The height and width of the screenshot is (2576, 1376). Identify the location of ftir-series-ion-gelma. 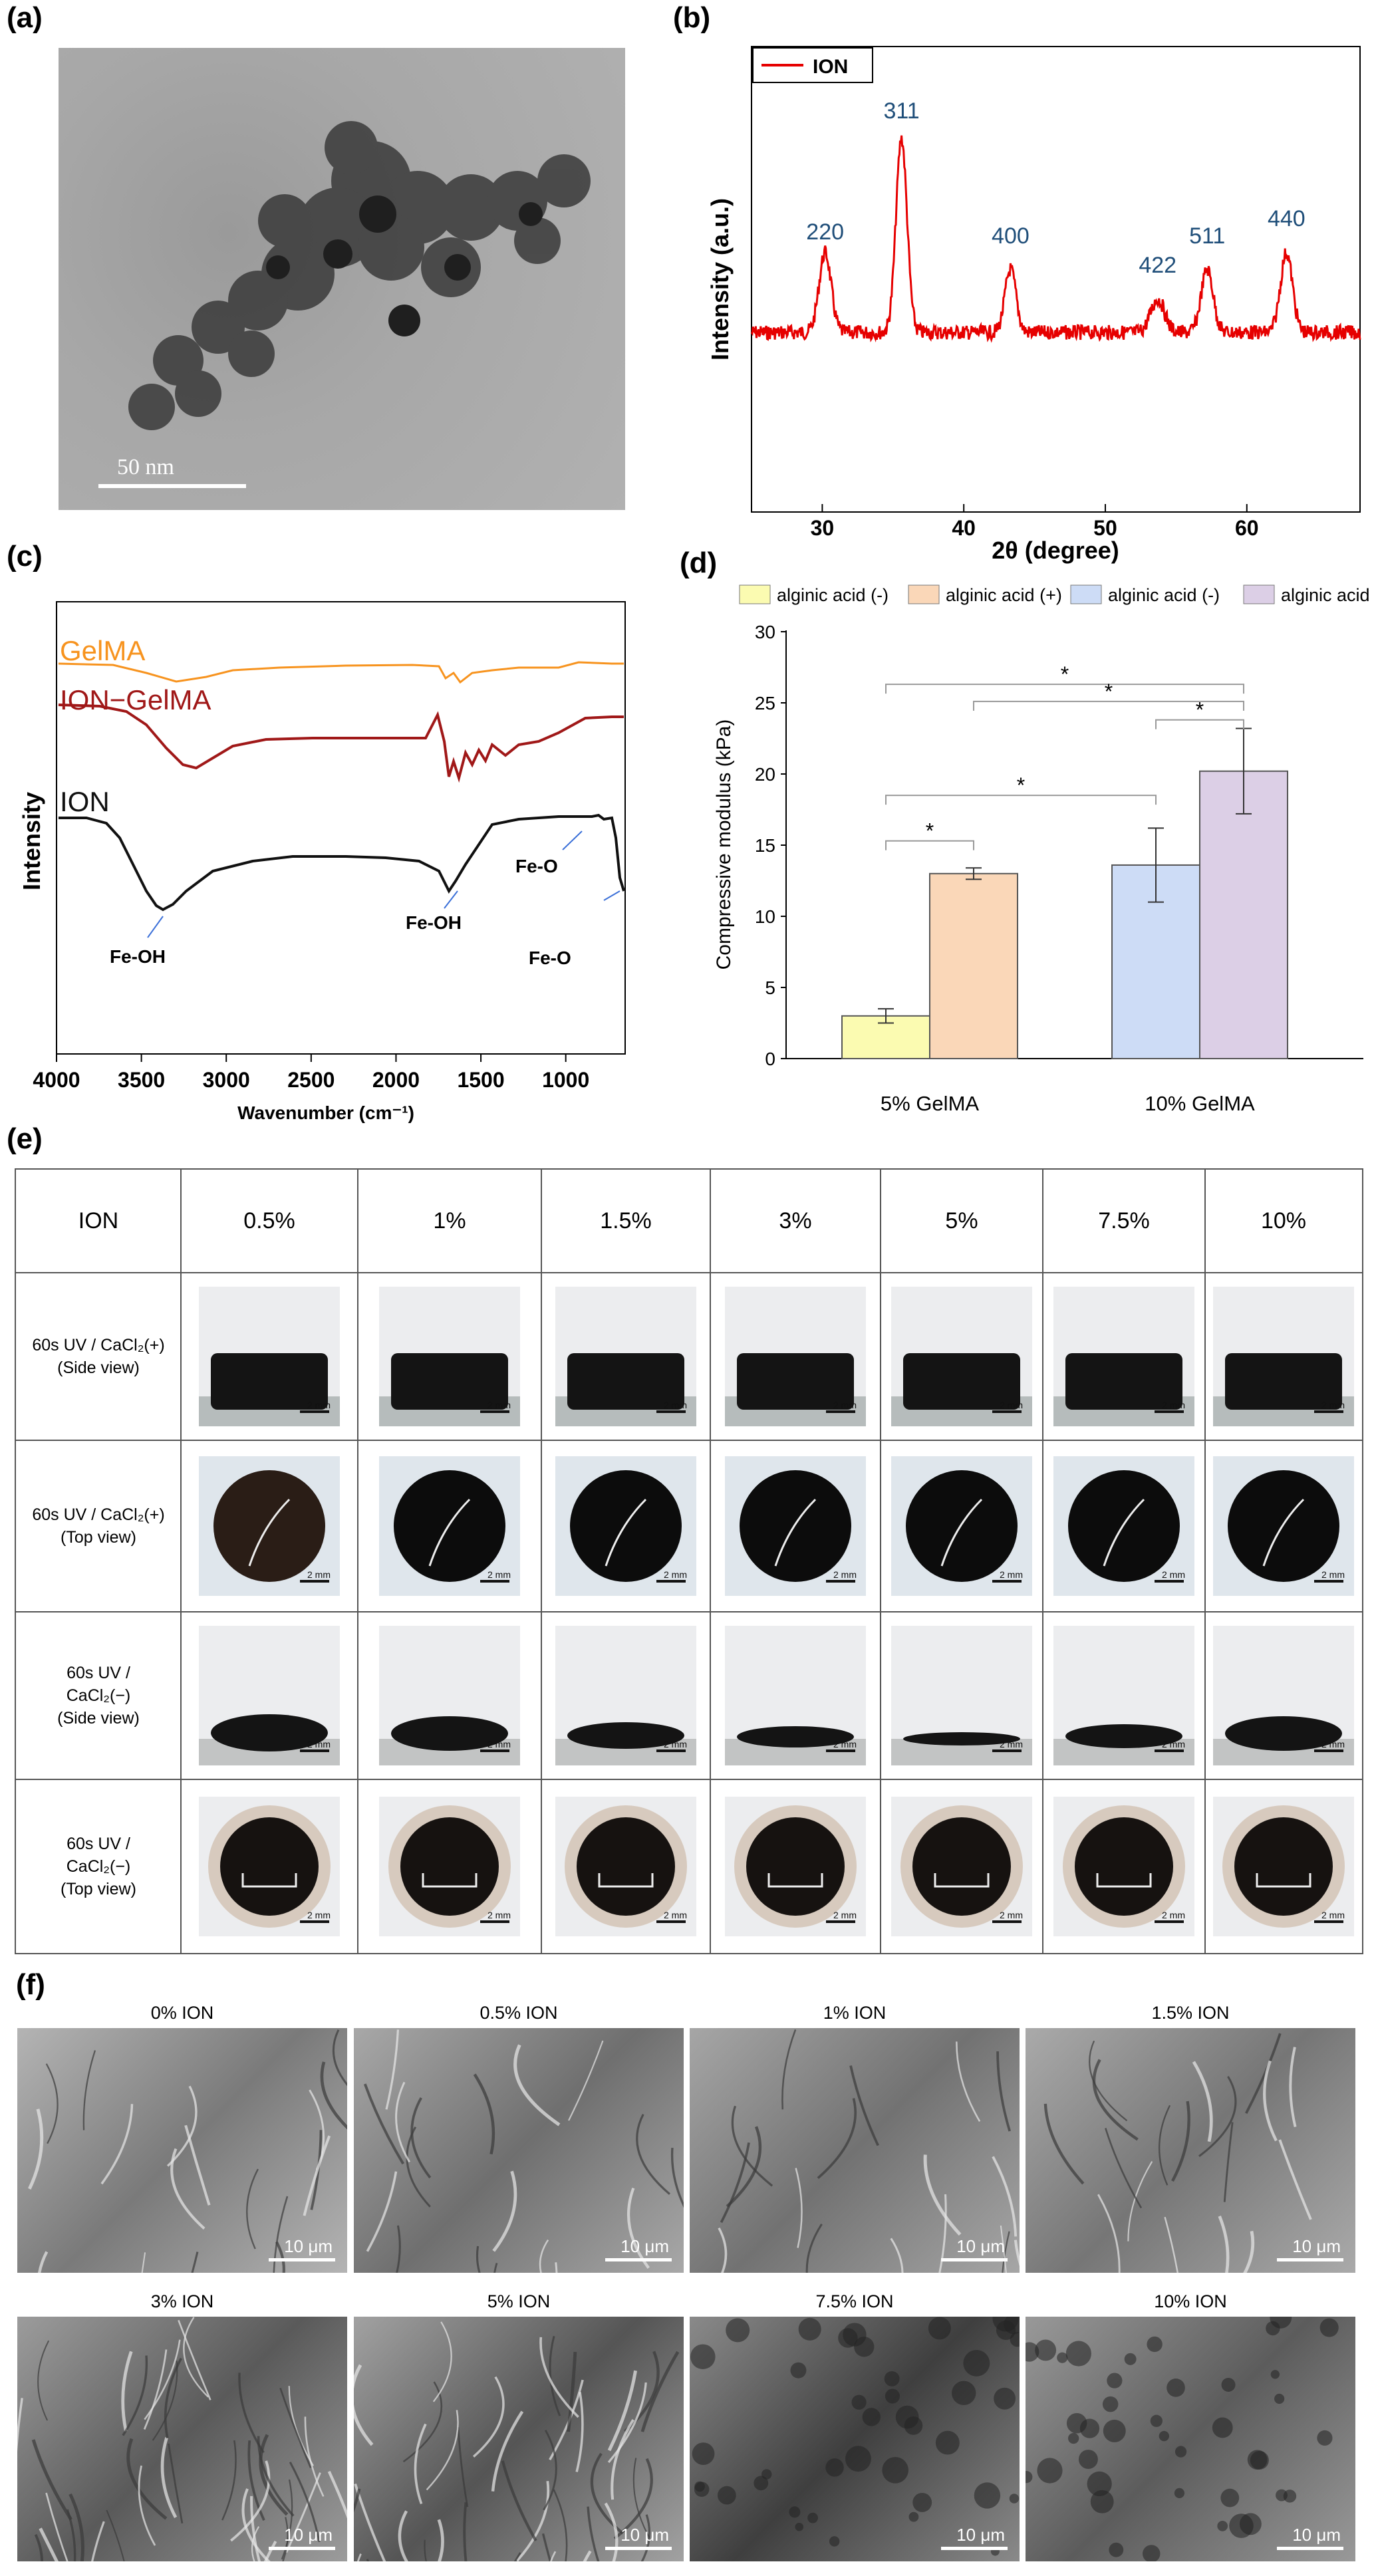
(341, 744).